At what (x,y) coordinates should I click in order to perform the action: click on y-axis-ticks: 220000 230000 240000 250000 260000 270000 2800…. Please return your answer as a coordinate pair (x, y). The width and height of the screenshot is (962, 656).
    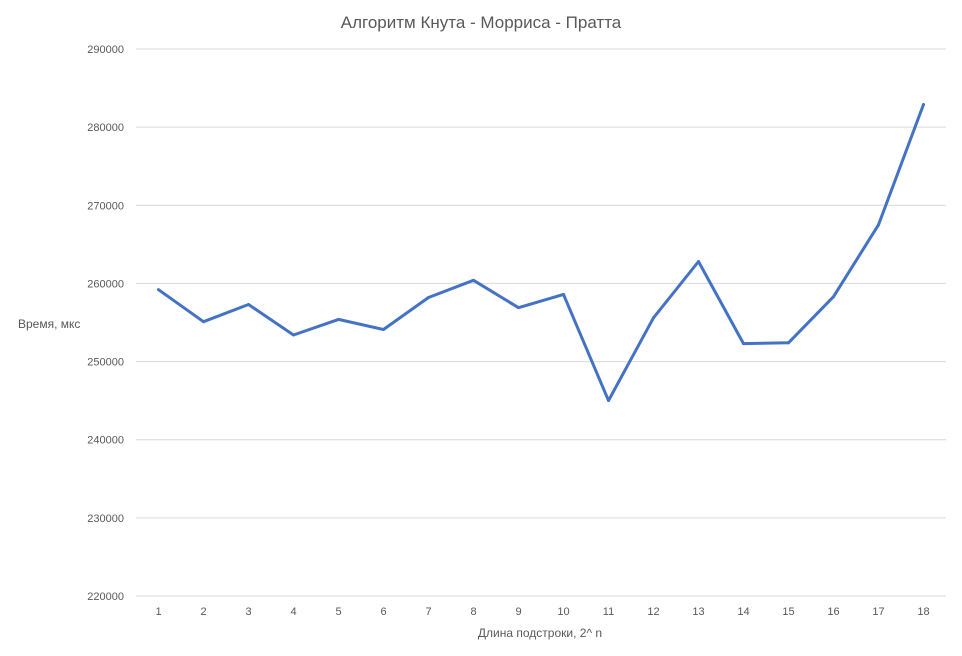
    Looking at the image, I should click on (105, 323).